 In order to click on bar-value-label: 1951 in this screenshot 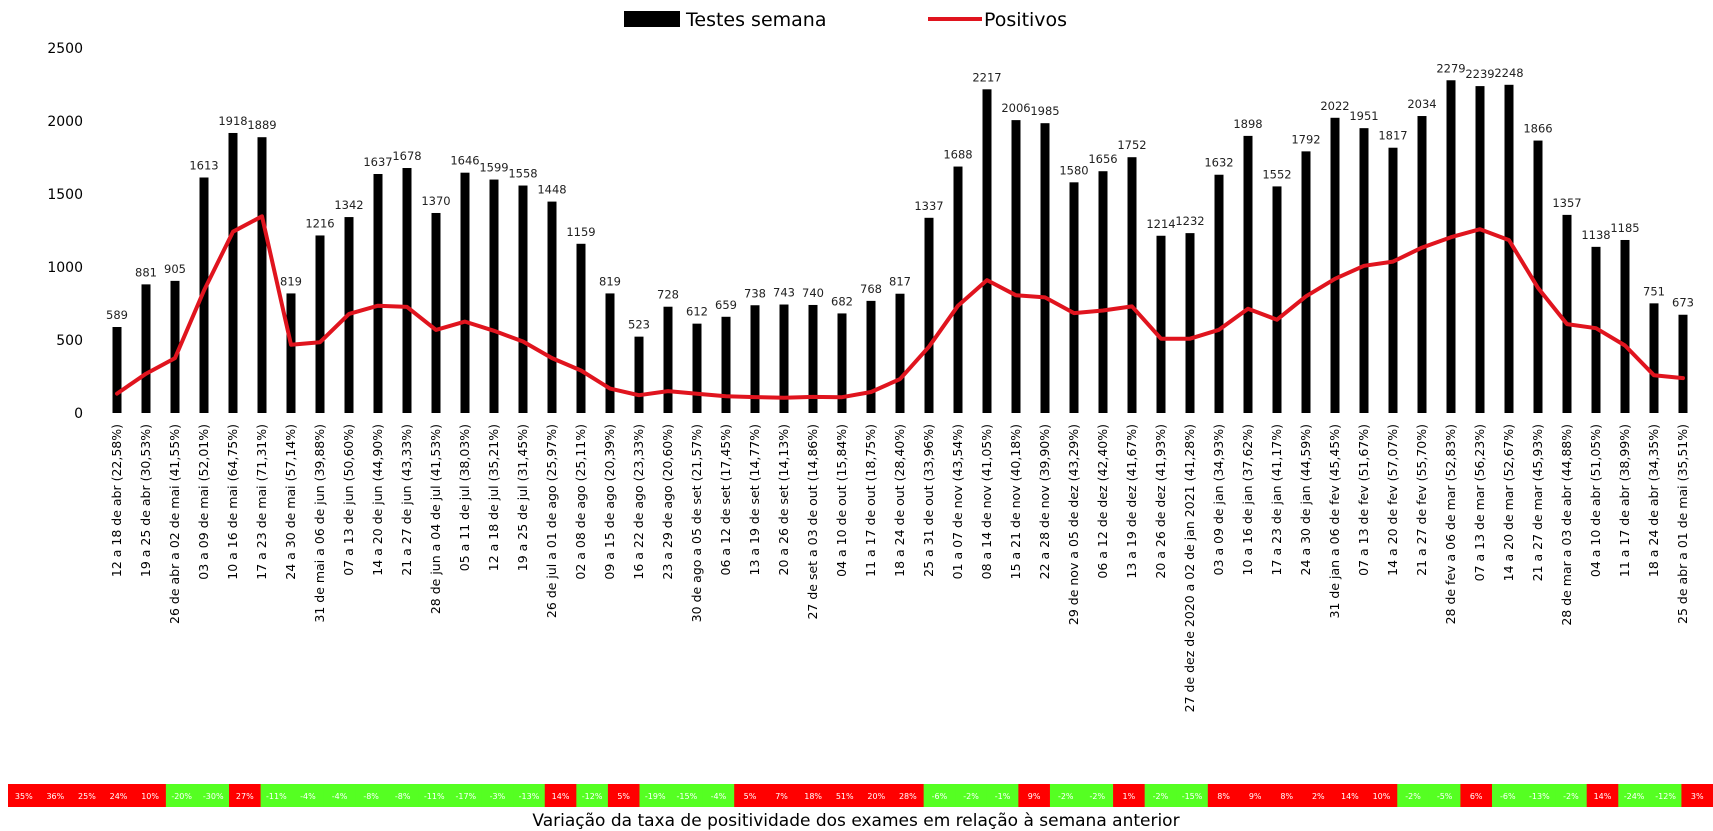, I will do `click(1363, 116)`.